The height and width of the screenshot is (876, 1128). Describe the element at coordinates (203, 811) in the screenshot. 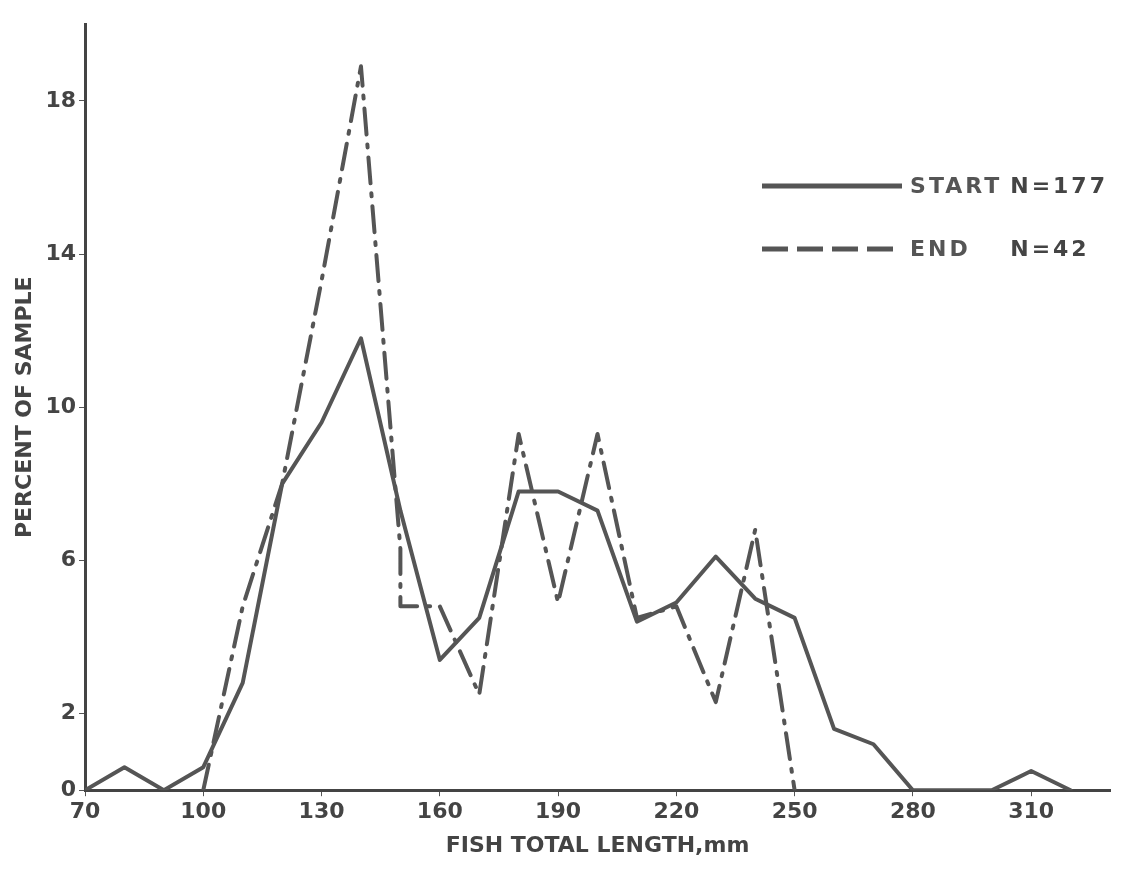

I see `x-tick-label: 100` at that location.